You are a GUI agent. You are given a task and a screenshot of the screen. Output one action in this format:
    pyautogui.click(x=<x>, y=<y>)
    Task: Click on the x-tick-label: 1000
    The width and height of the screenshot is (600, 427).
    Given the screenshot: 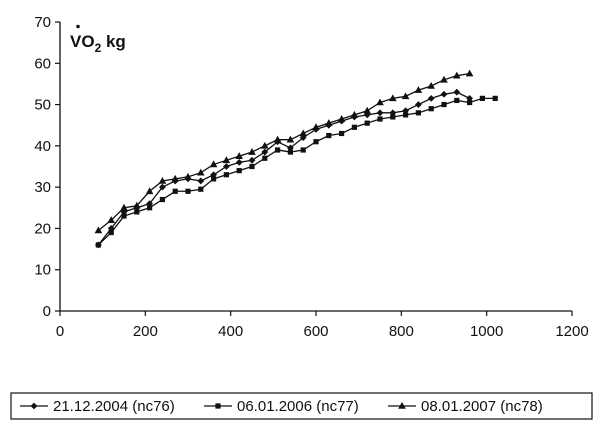 What is the action you would take?
    pyautogui.click(x=486, y=331)
    